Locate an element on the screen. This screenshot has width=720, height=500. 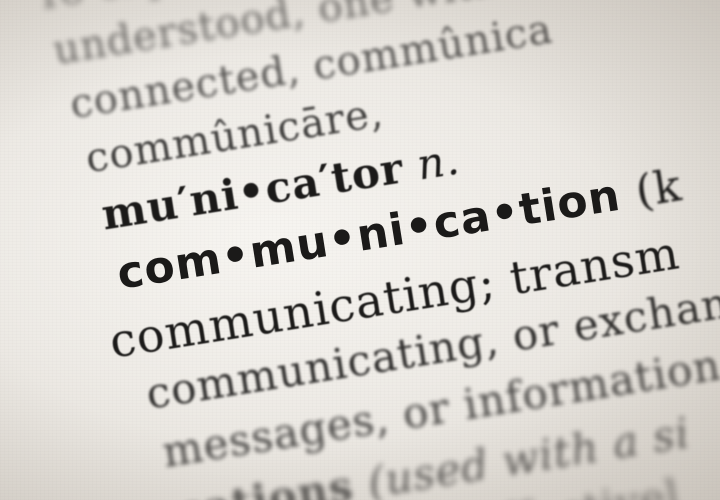
pronunciation-start: (k is located at coordinates (659, 189).